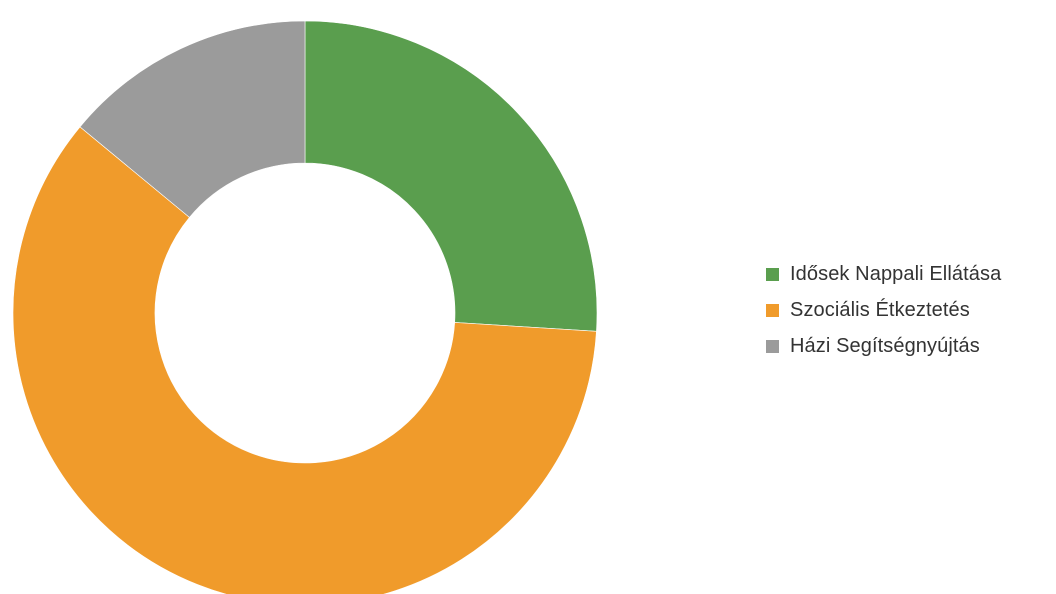  I want to click on legend-item: Idősek Nappali Ellátása, so click(906, 274).